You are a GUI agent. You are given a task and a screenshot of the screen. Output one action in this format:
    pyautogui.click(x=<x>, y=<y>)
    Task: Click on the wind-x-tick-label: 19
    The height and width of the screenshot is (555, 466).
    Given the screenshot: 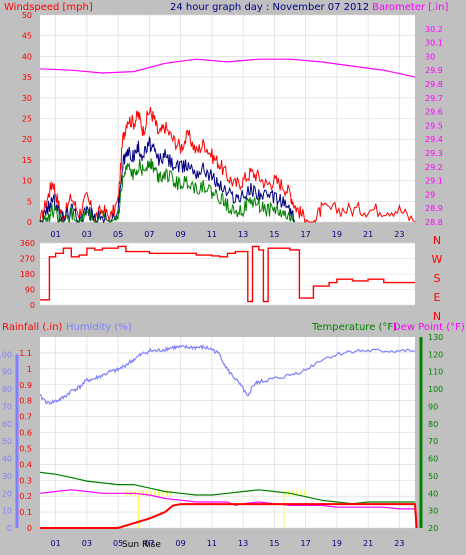 What is the action you would take?
    pyautogui.click(x=337, y=234)
    